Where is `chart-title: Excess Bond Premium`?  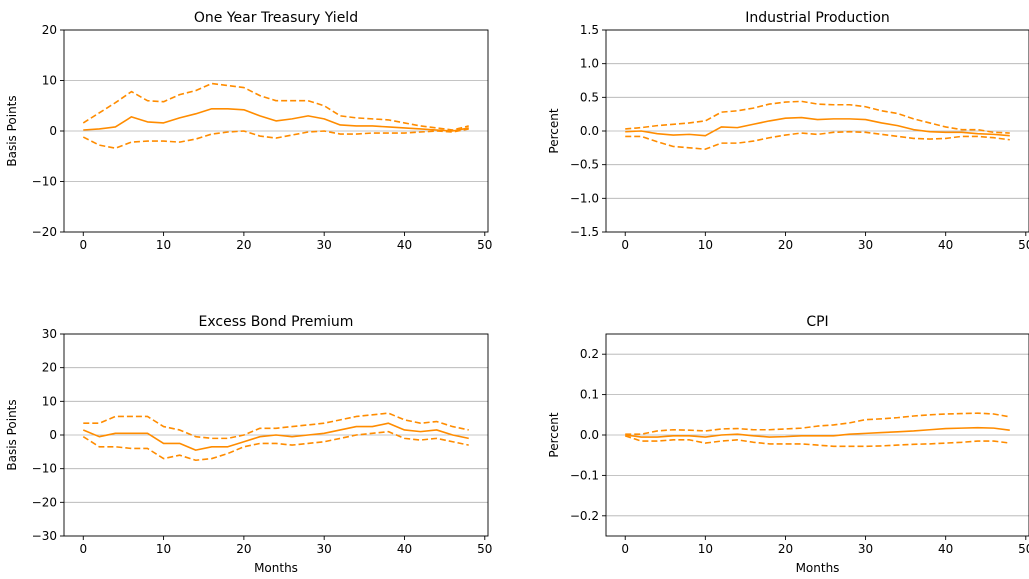
chart-title: Excess Bond Premium is located at coordinates (276, 322).